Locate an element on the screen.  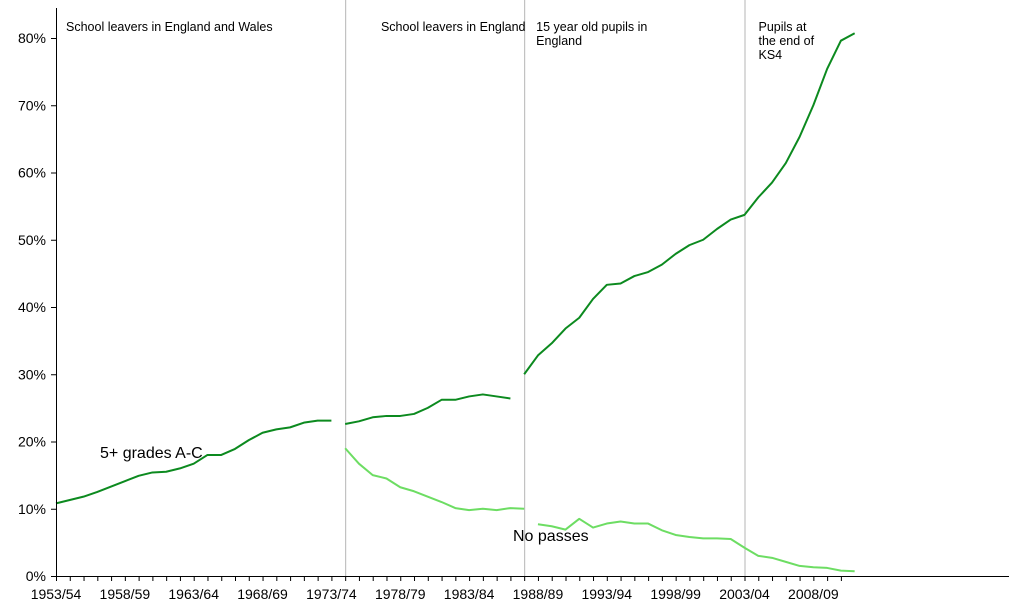
y-tick-label-3: 30% is located at coordinates (32, 374).